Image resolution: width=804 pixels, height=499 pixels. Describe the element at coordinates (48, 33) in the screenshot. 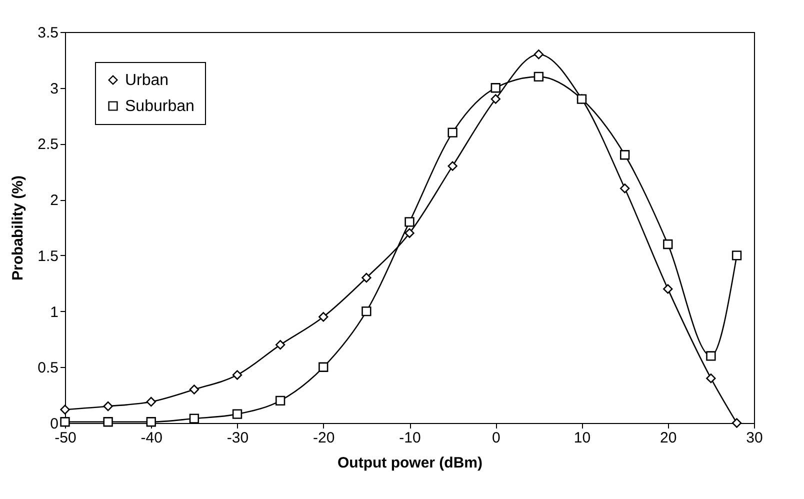

I see `y-tick-label: 3.5` at that location.